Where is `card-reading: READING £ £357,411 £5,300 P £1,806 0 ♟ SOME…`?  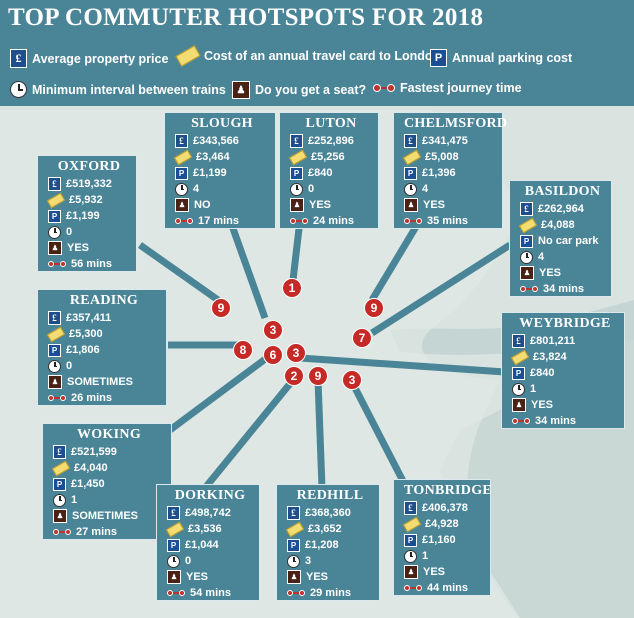 card-reading: READING £ £357,411 £5,300 P £1,806 0 ♟ SOME… is located at coordinates (102, 347).